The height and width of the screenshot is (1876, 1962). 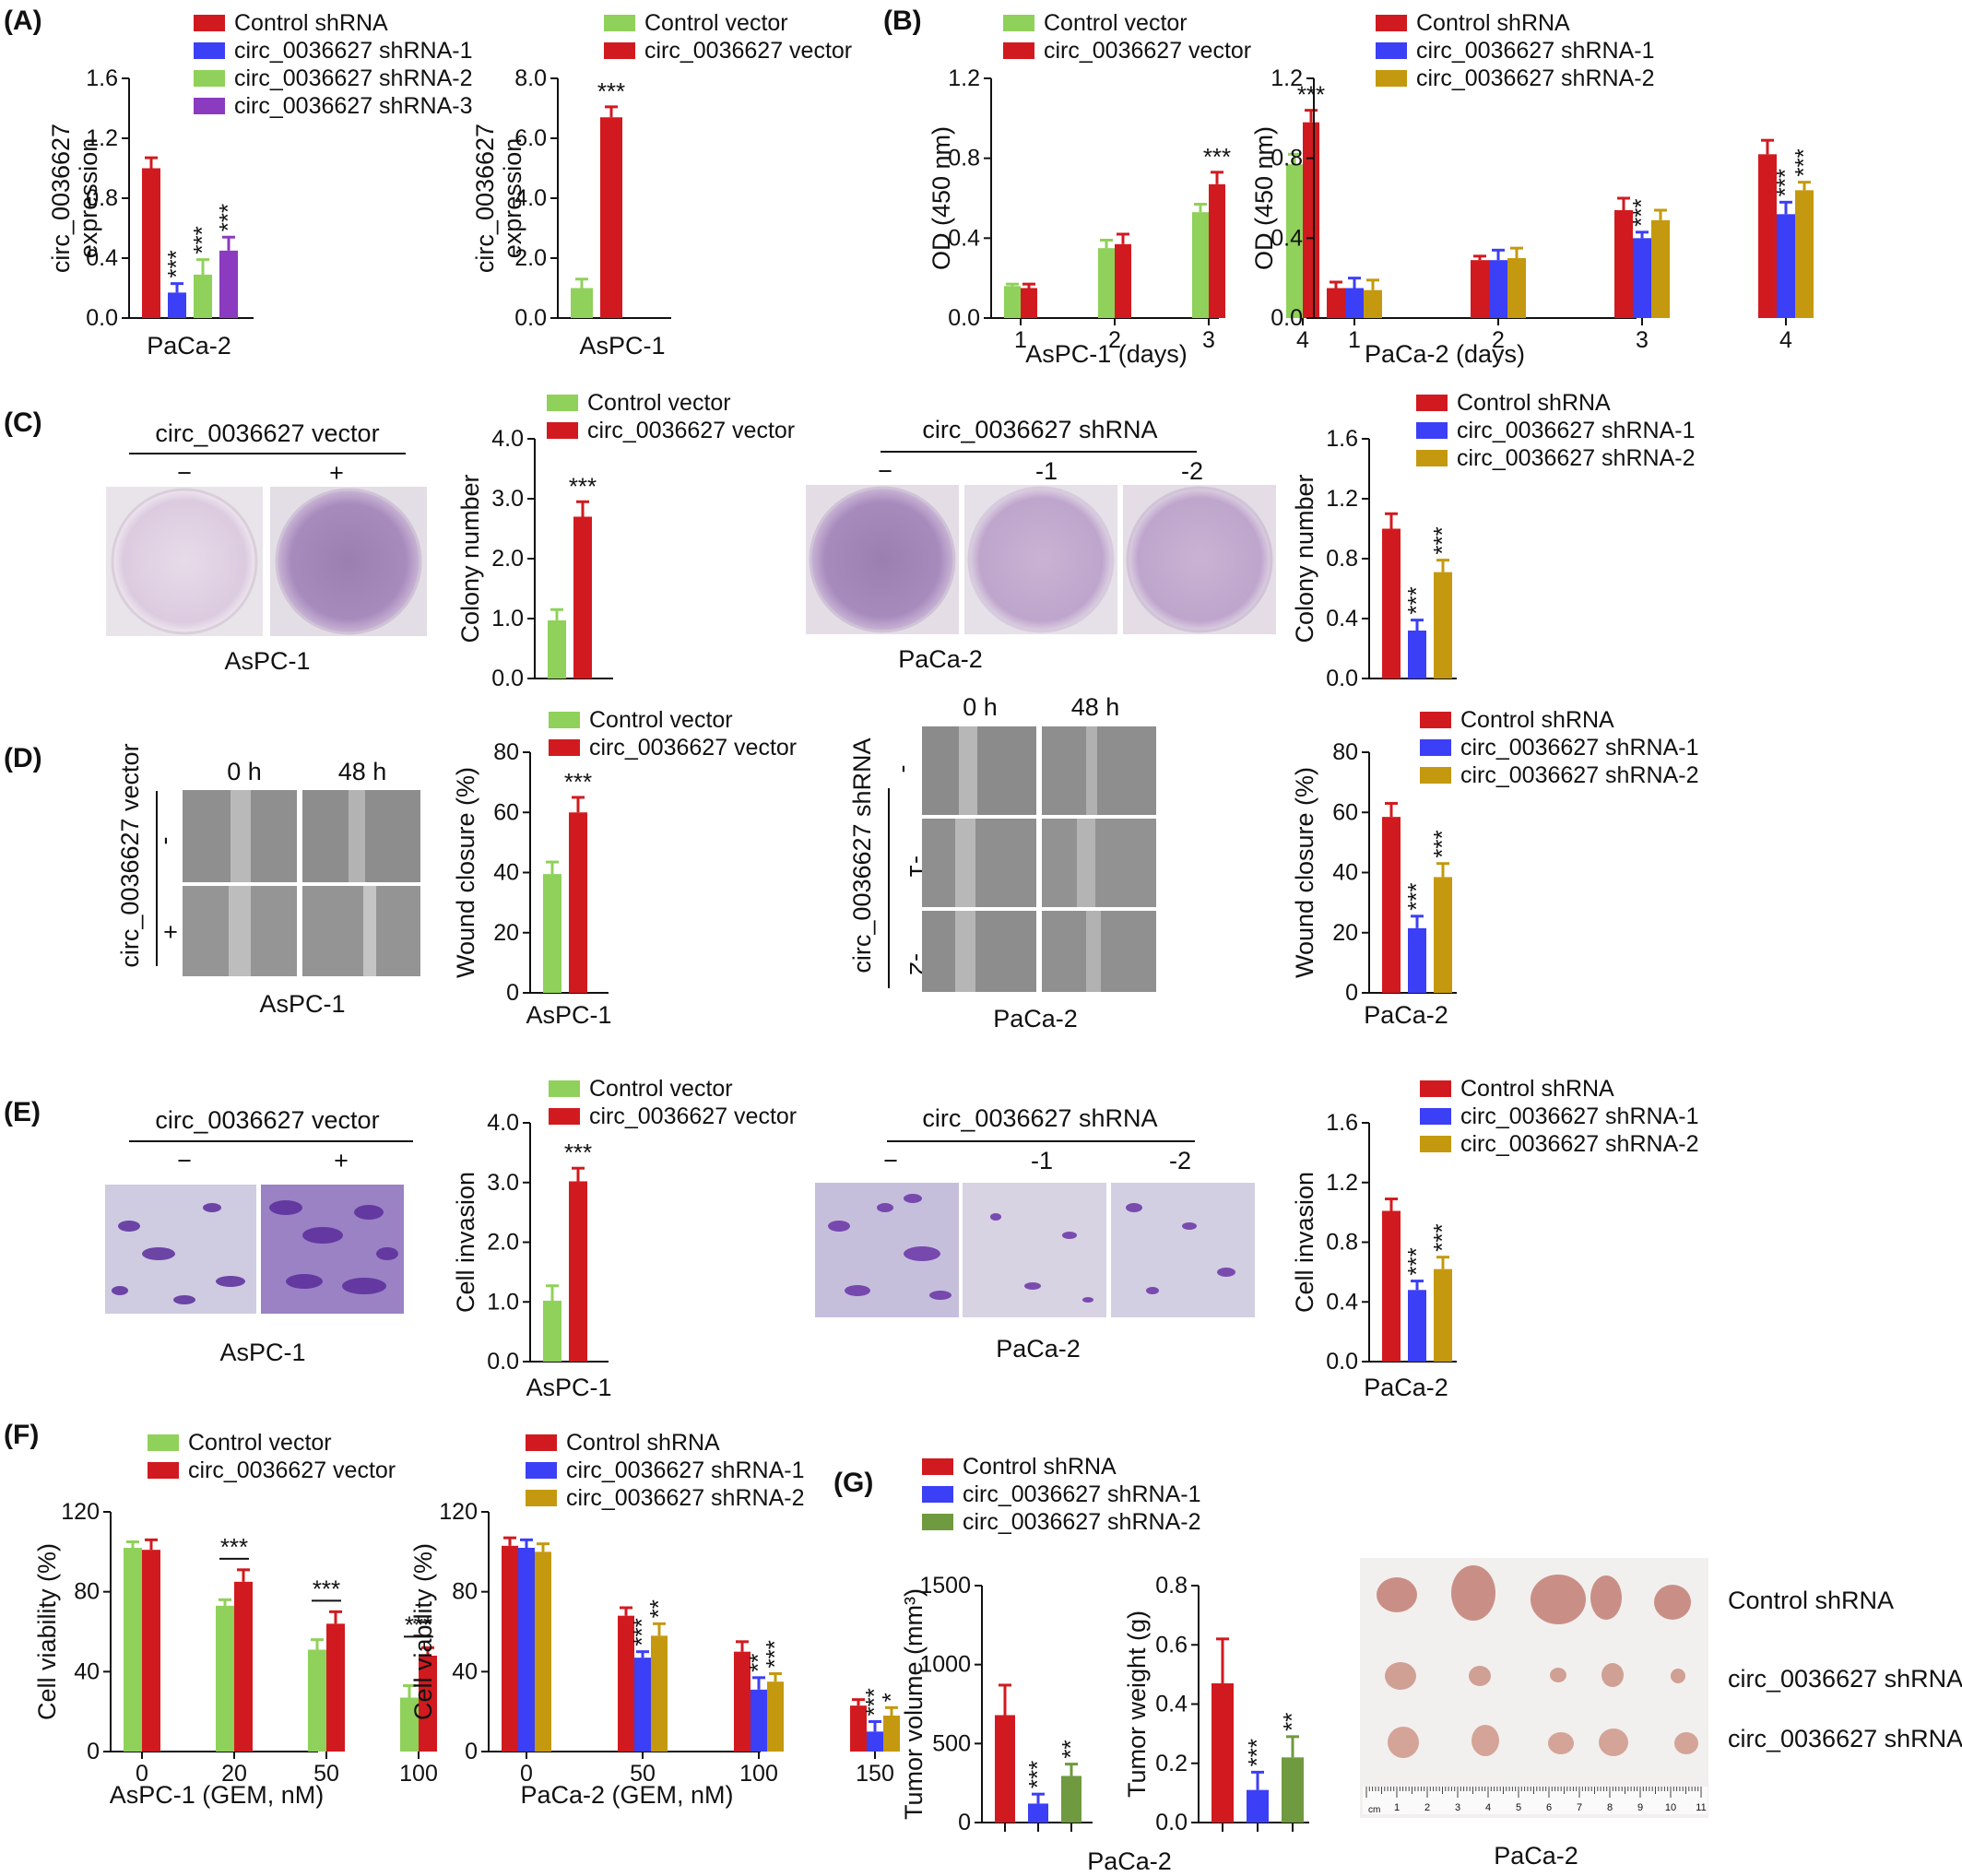 I want to click on f2-significance: *, so click(x=890, y=1698).